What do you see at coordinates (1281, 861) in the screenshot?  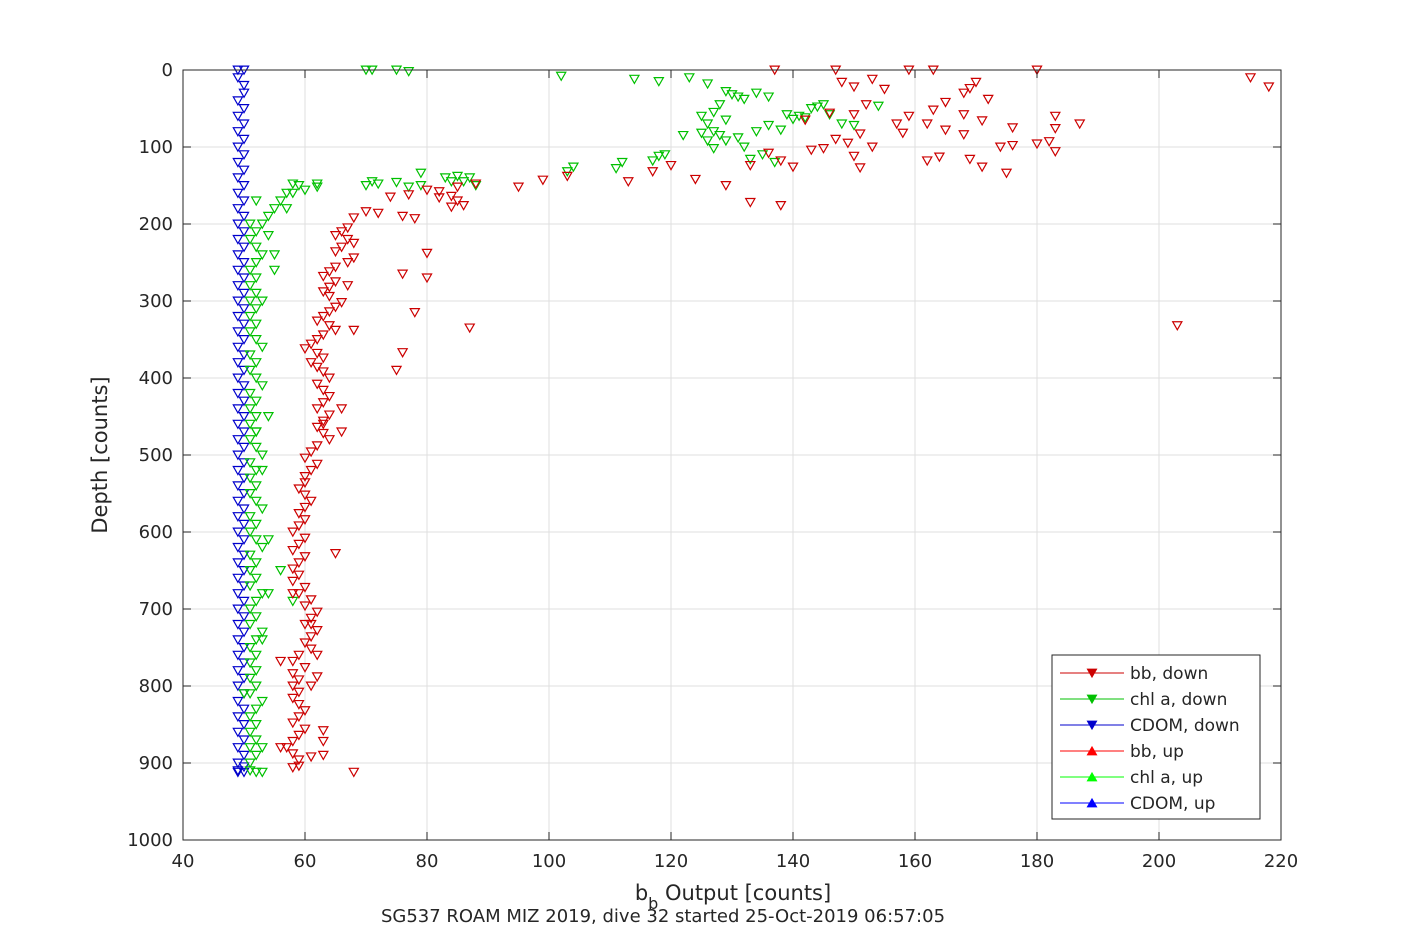 I see `x-tick-label: 220` at bounding box center [1281, 861].